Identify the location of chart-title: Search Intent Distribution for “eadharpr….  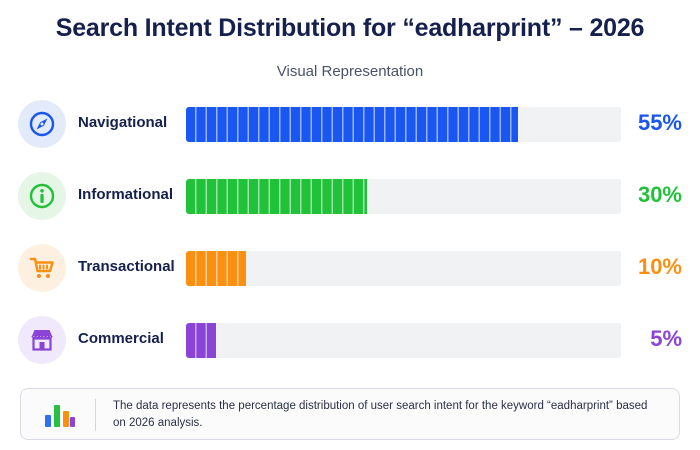
(350, 28).